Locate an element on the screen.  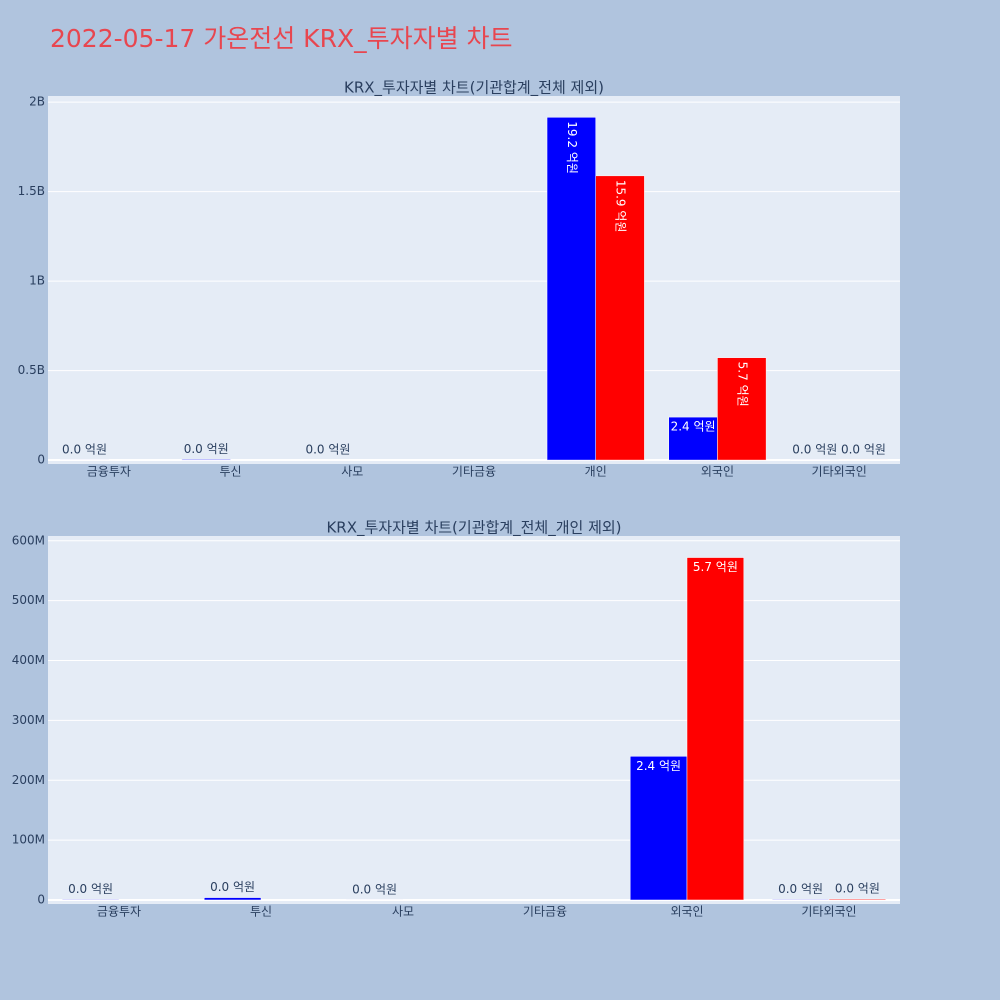
chart-title: KRX_투자자별 차트(기관합계_전체 제외) is located at coordinates (474, 88).